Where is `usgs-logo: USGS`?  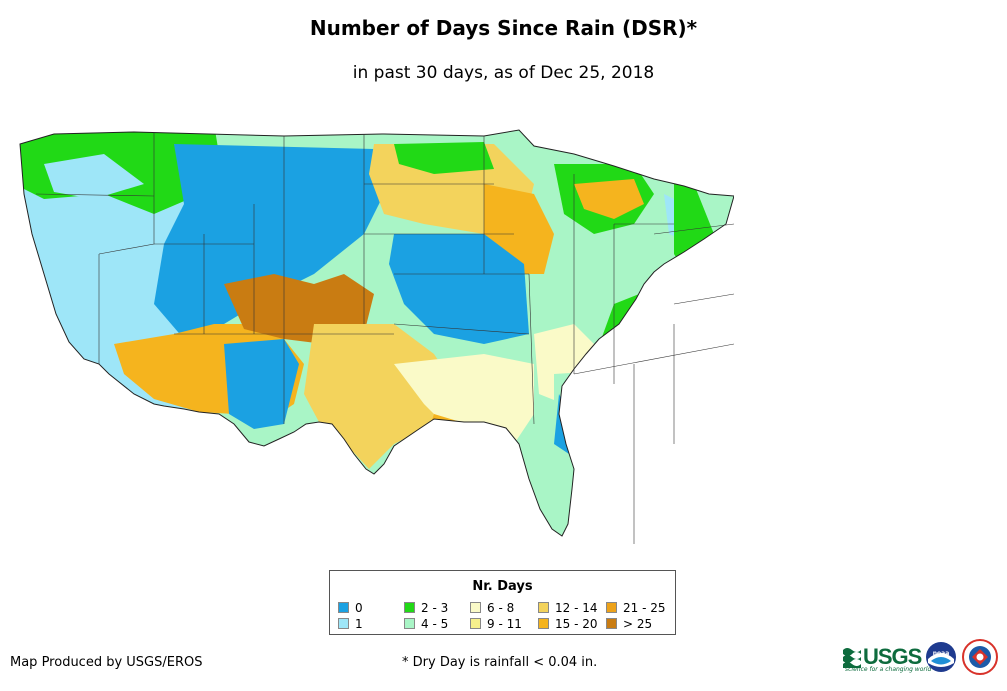 usgs-logo: USGS is located at coordinates (882, 657).